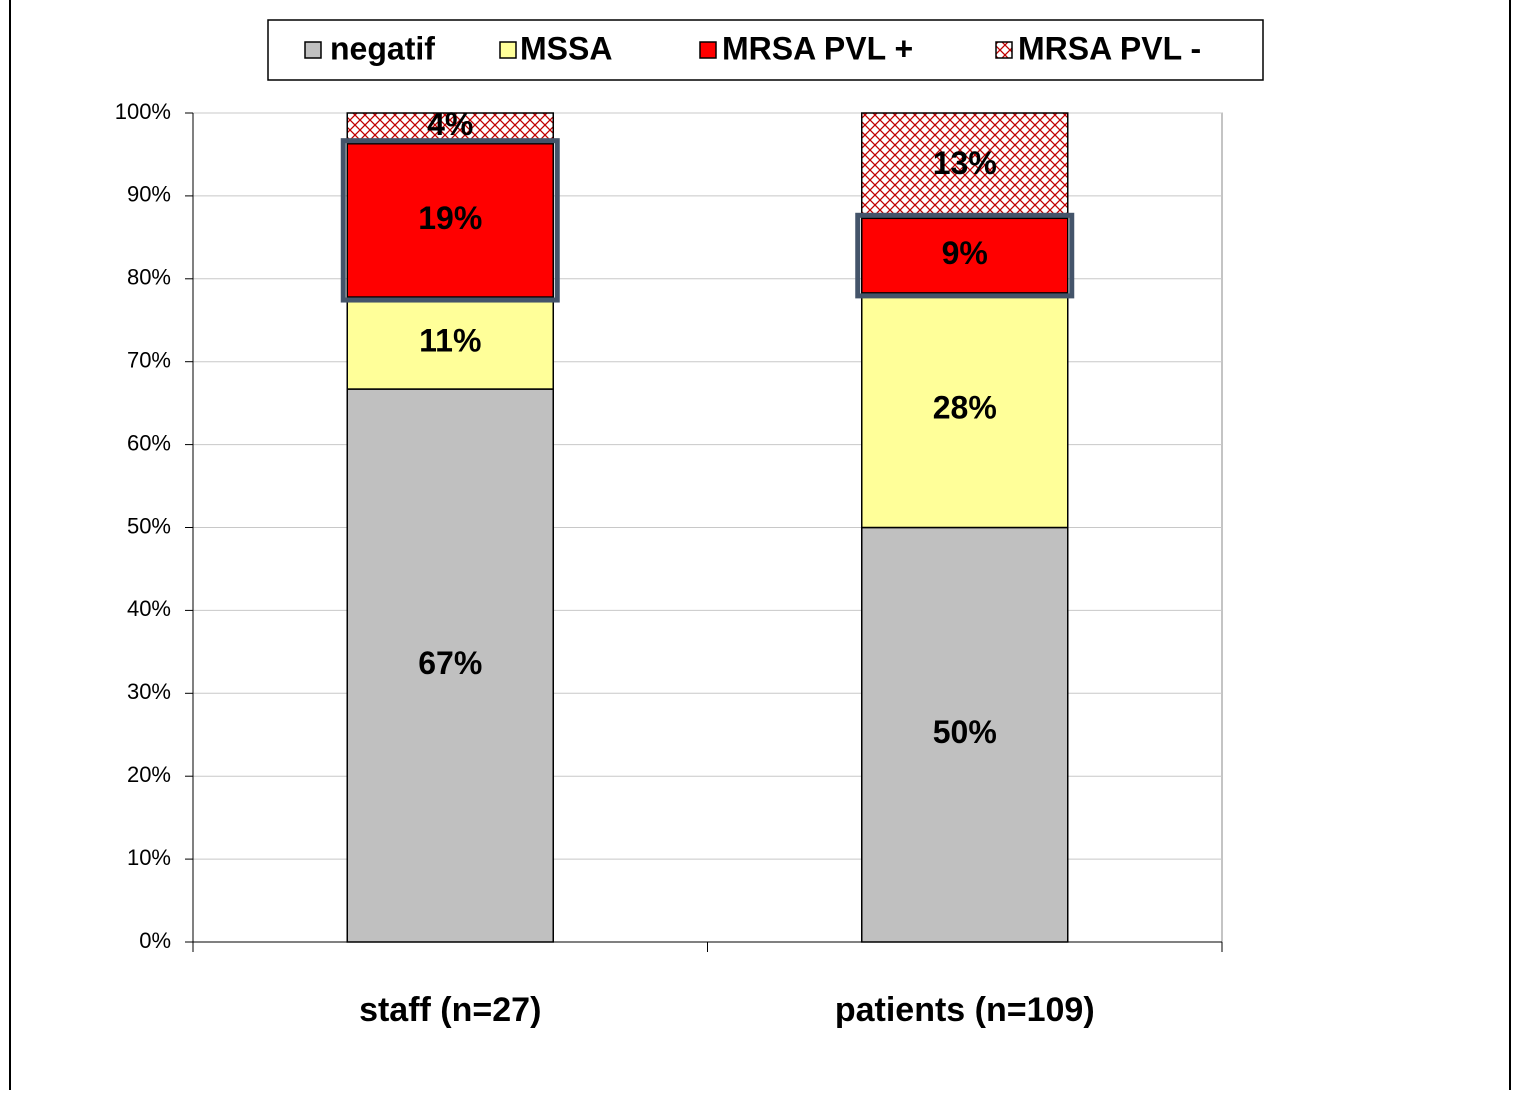 The image size is (1520, 1095). I want to click on x-tick-label: staff (n=27), so click(450, 1010).